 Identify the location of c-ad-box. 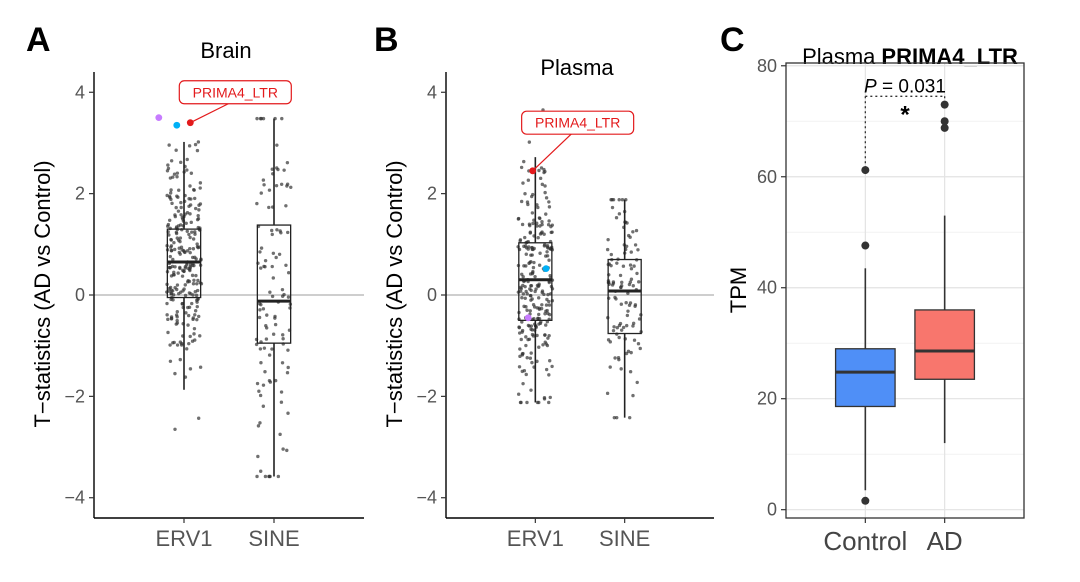
(945, 344).